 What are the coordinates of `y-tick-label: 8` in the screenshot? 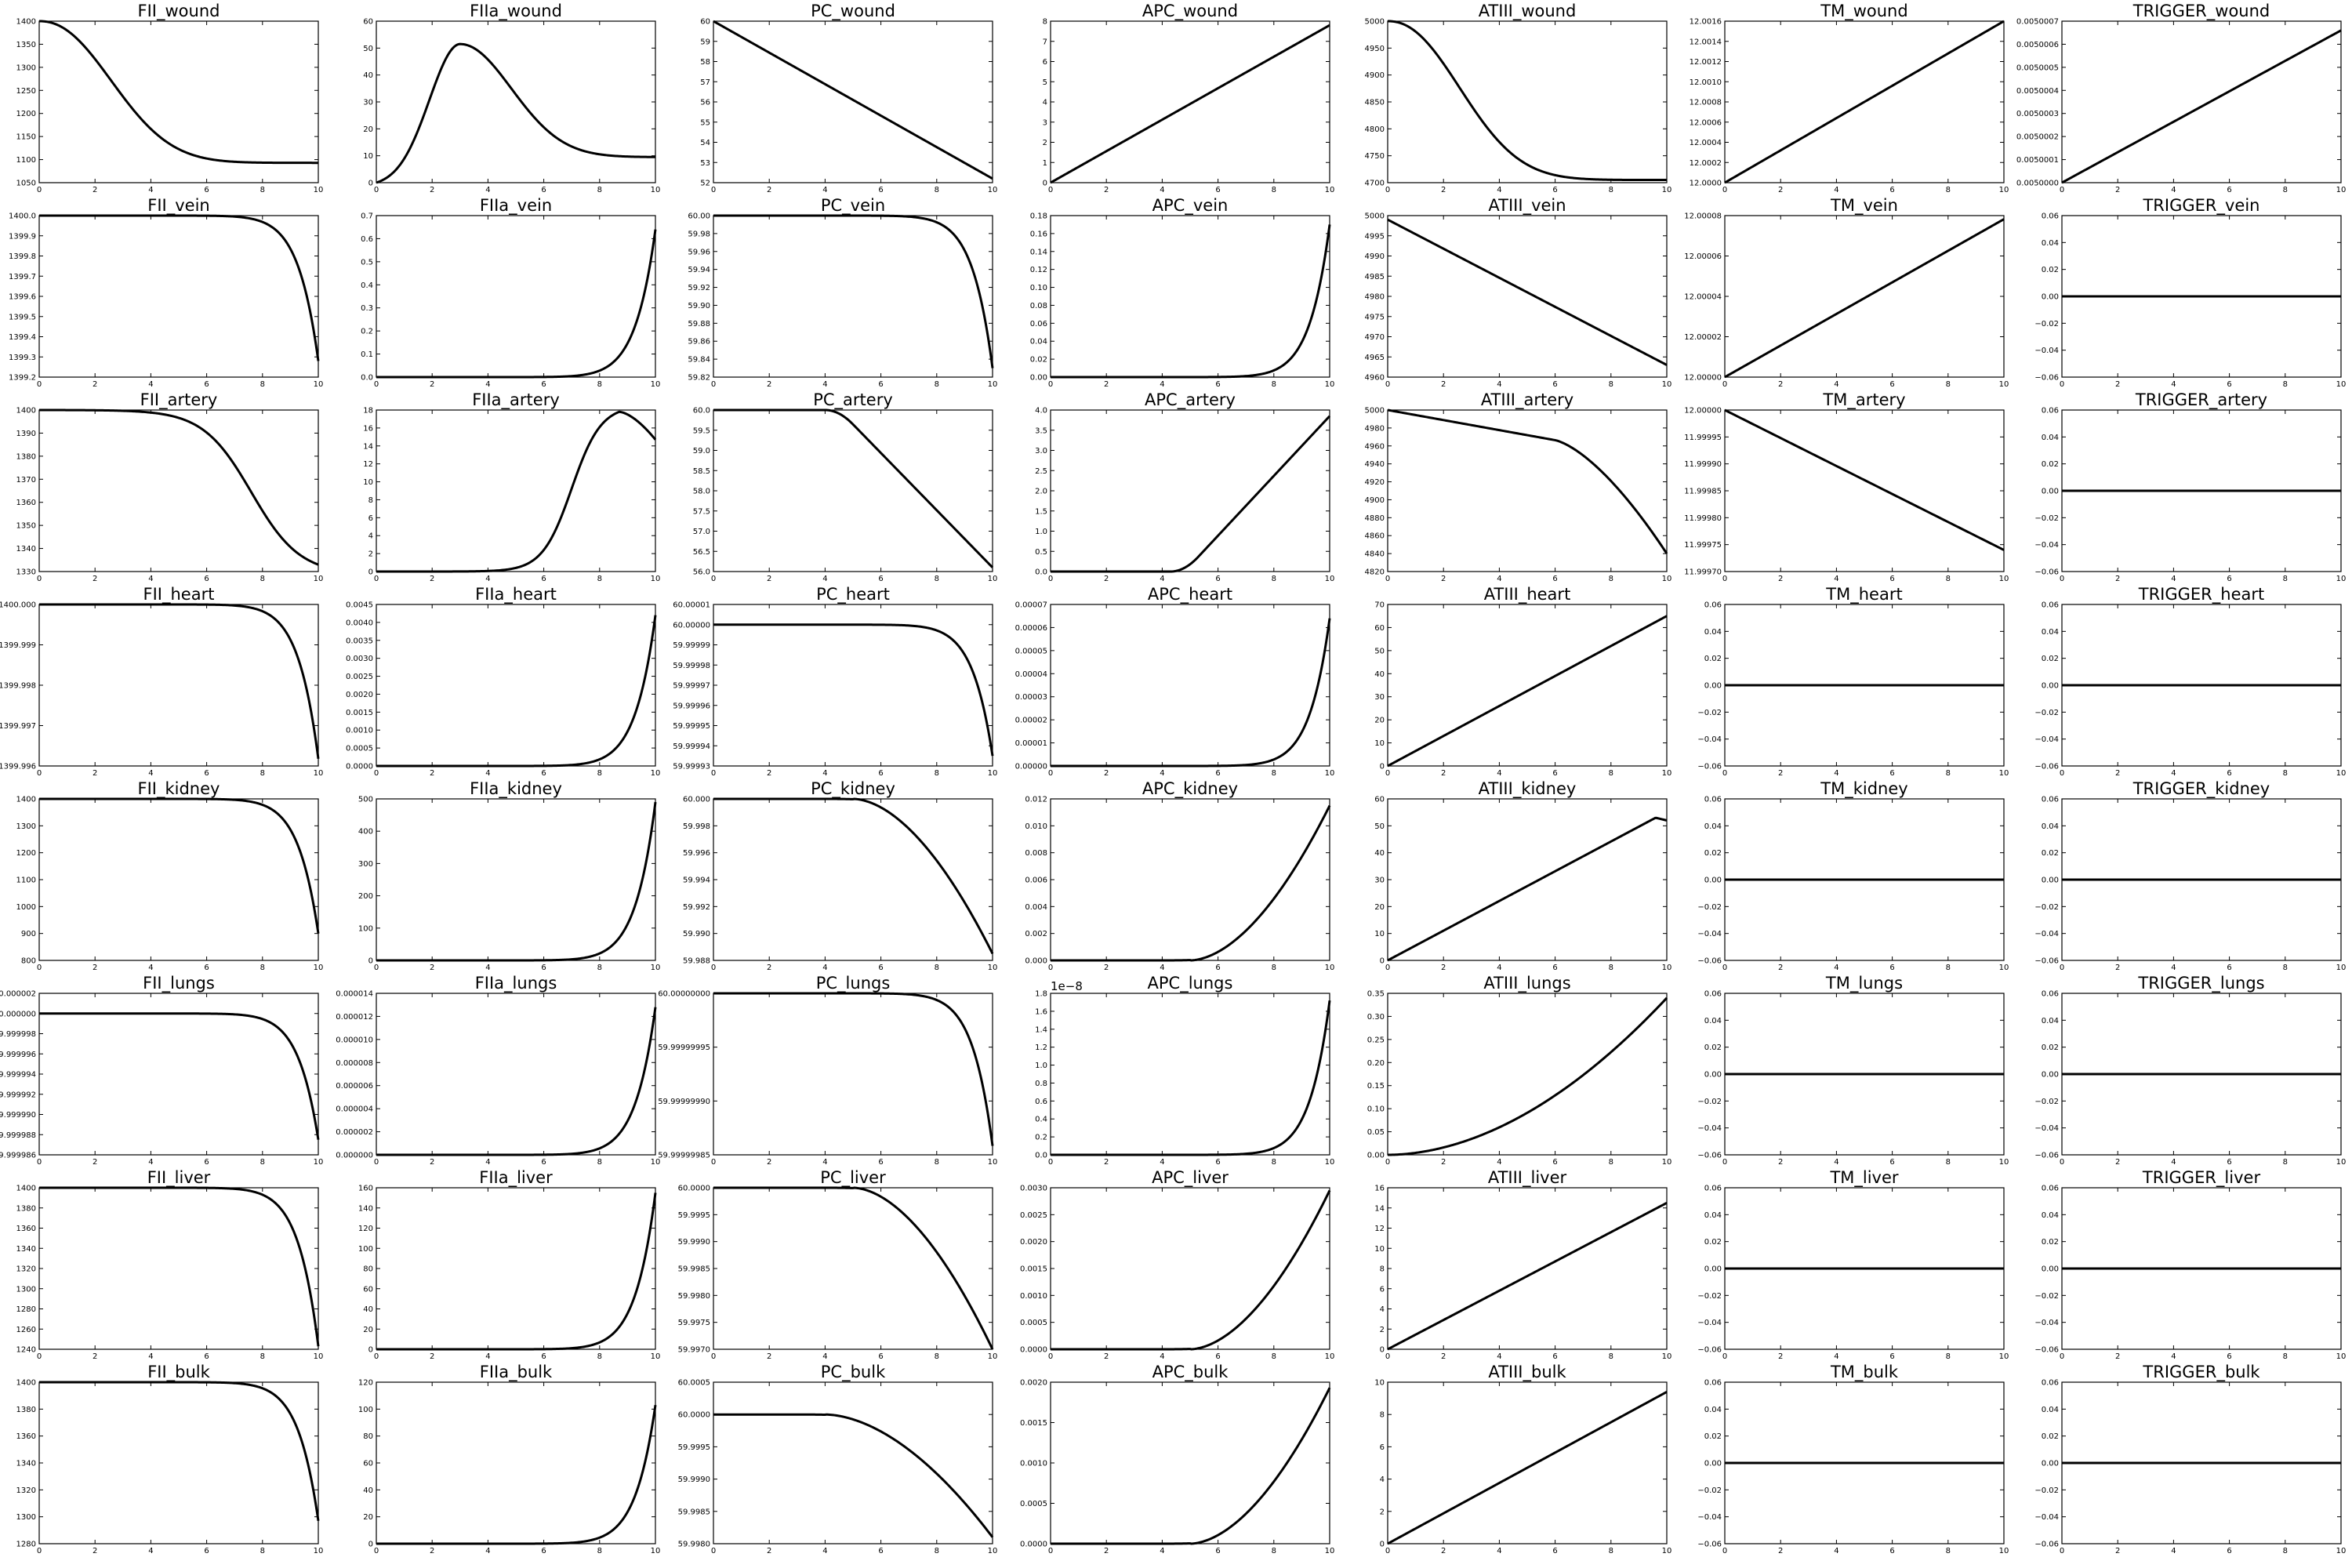 It's located at (1045, 22).